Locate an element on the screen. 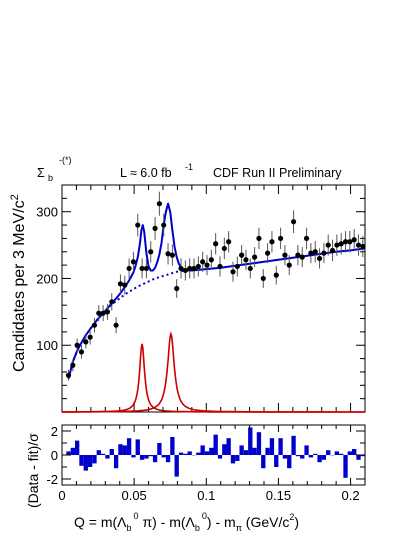  background-curve is located at coordinates (128, 323).